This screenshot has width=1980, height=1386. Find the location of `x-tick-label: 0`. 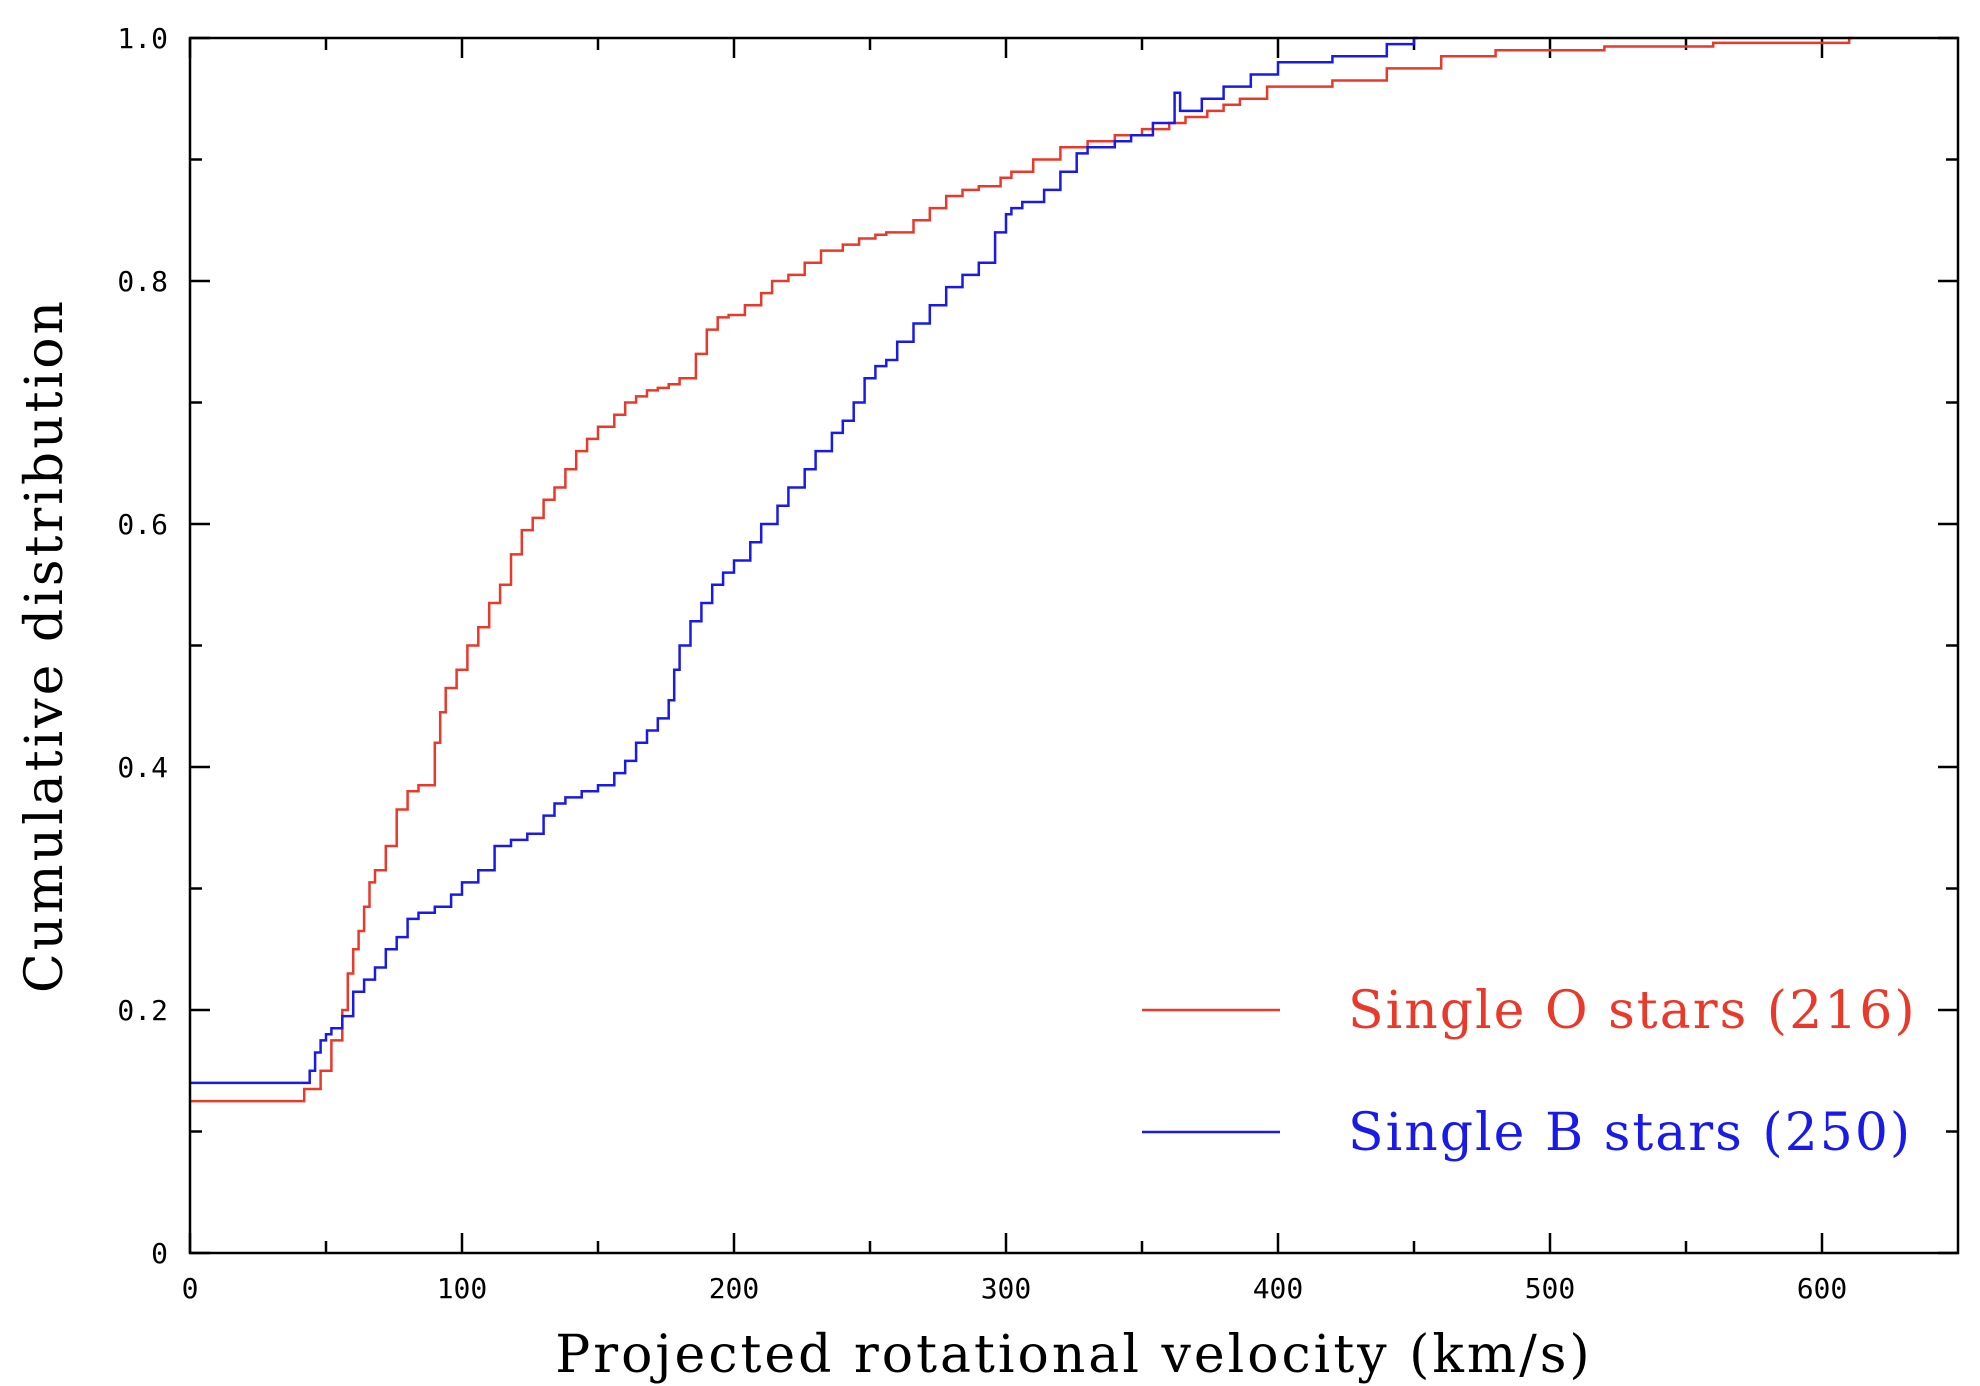

x-tick-label: 0 is located at coordinates (190, 1288).